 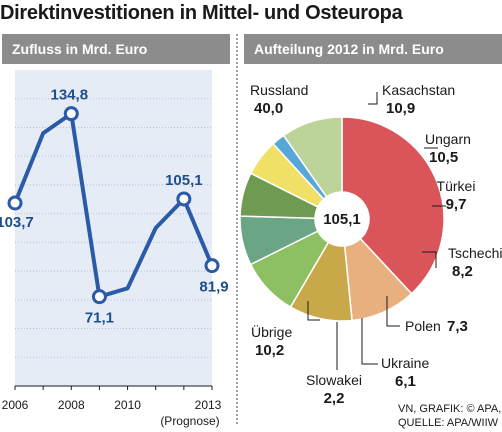 What do you see at coordinates (208, 405) in the screenshot?
I see `x-tick-label: 2013` at bounding box center [208, 405].